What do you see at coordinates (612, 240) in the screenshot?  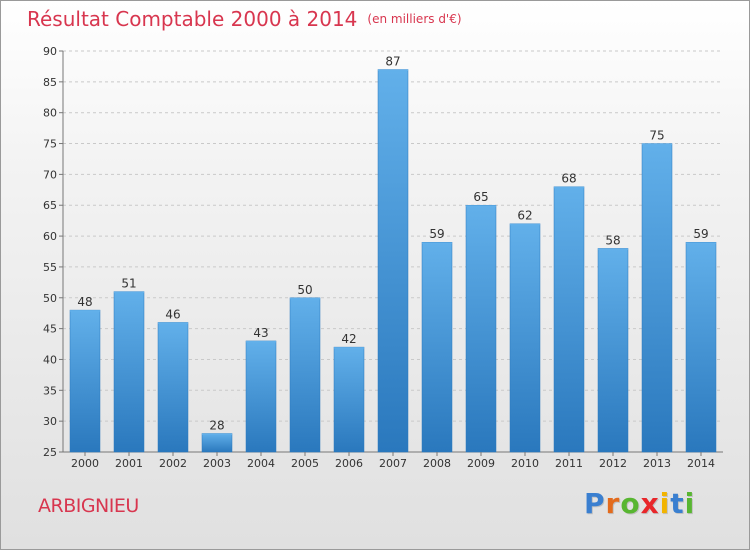 I see `value-label-2012: 58` at bounding box center [612, 240].